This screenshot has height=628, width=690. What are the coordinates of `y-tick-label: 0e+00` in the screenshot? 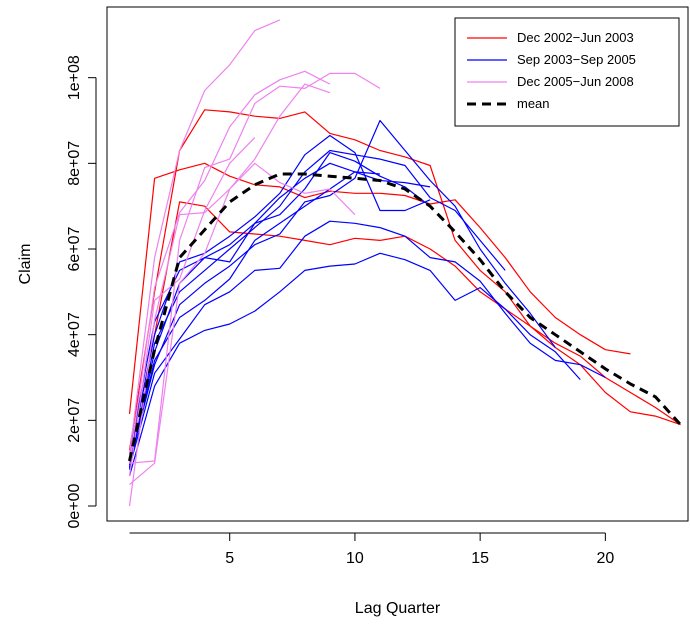 It's located at (74, 505).